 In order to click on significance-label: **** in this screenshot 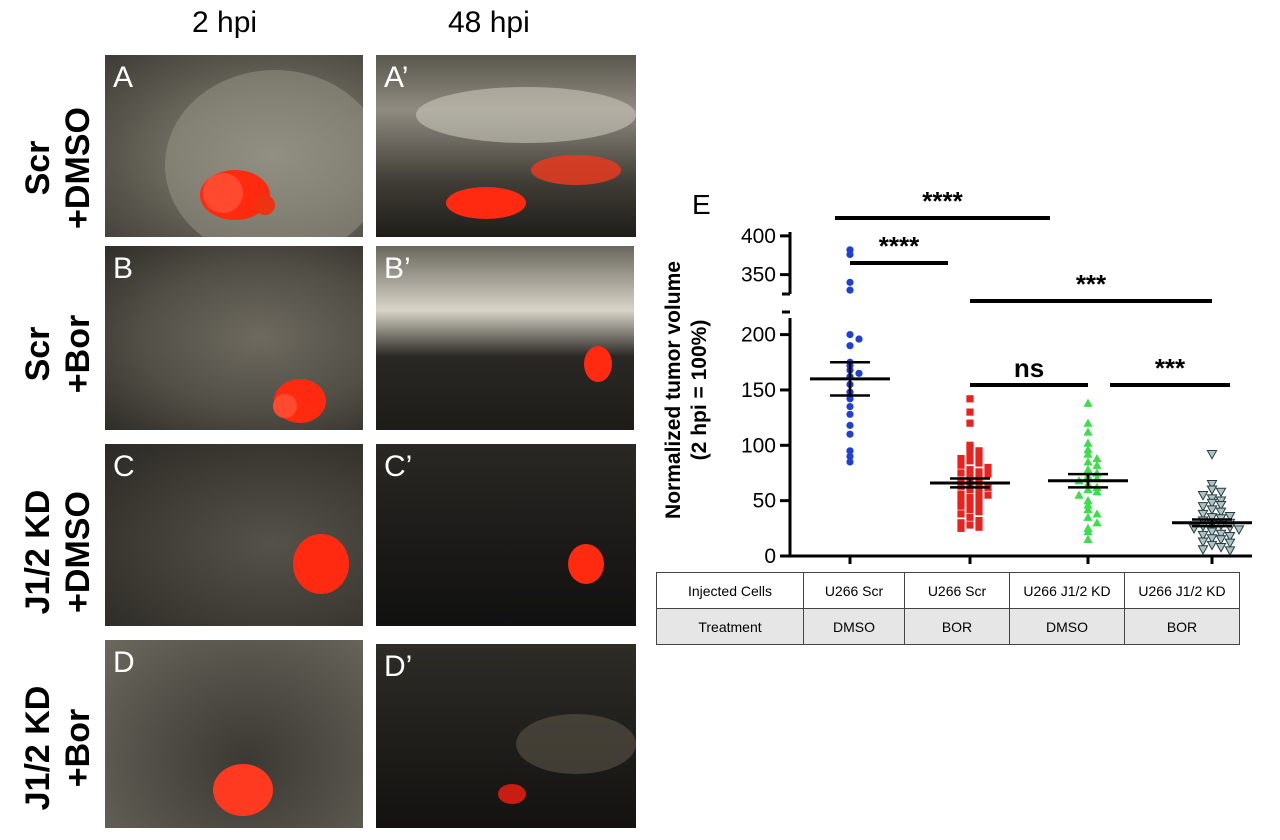, I will do `click(942, 201)`.